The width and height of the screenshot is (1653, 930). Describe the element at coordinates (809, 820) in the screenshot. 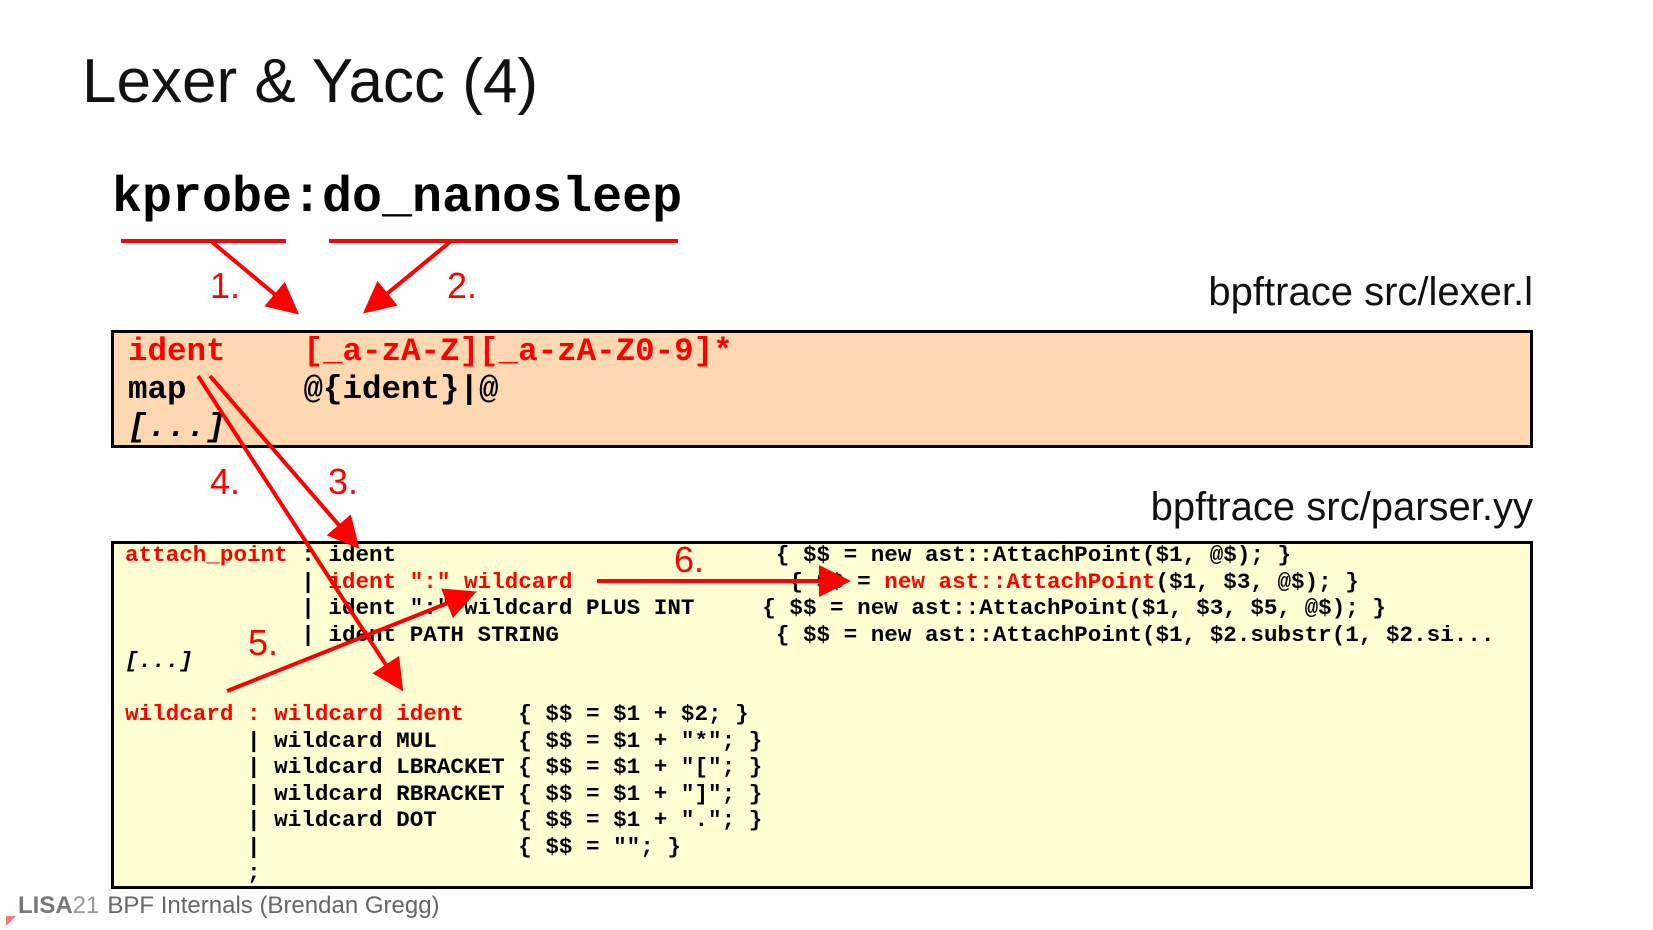

I see `code-line: | wildcard DOT { $$ = $1 + "."; }` at that location.